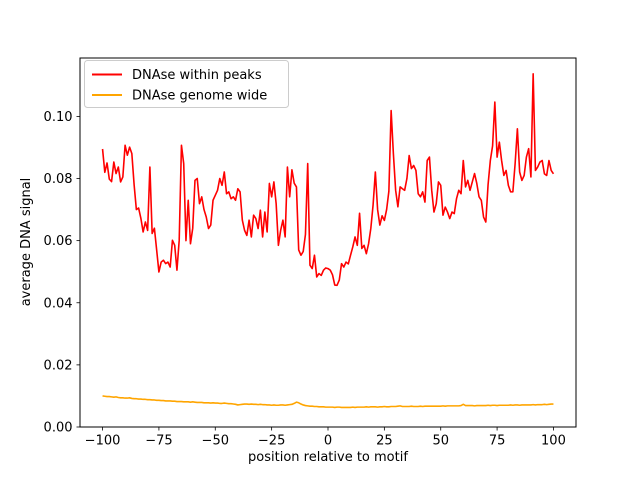 This screenshot has height=484, width=640. I want to click on series-line-genome-wide, so click(328, 402).